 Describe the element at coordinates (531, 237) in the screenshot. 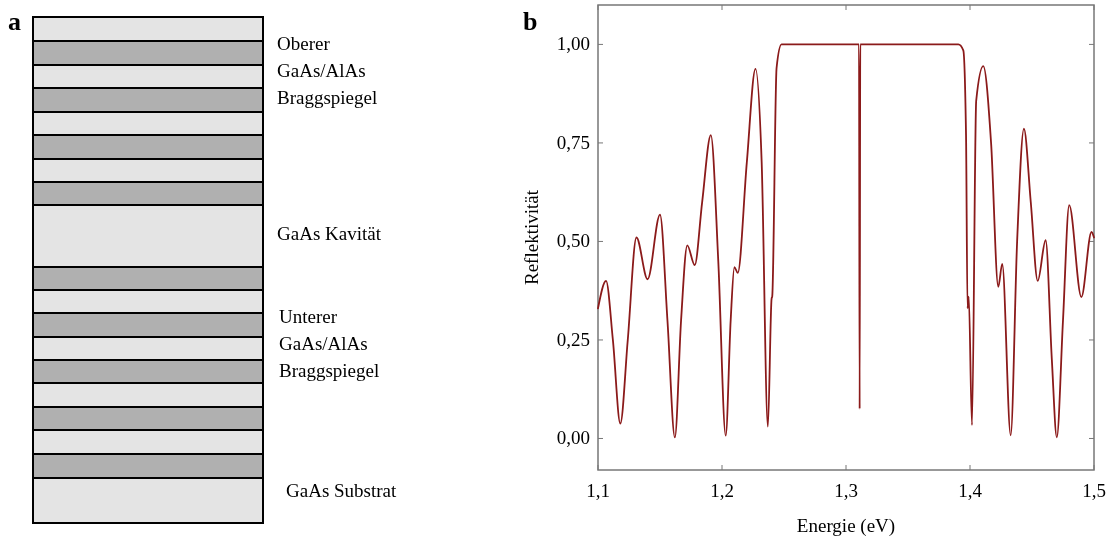

I see `y-axis-title: Reflektivität` at that location.